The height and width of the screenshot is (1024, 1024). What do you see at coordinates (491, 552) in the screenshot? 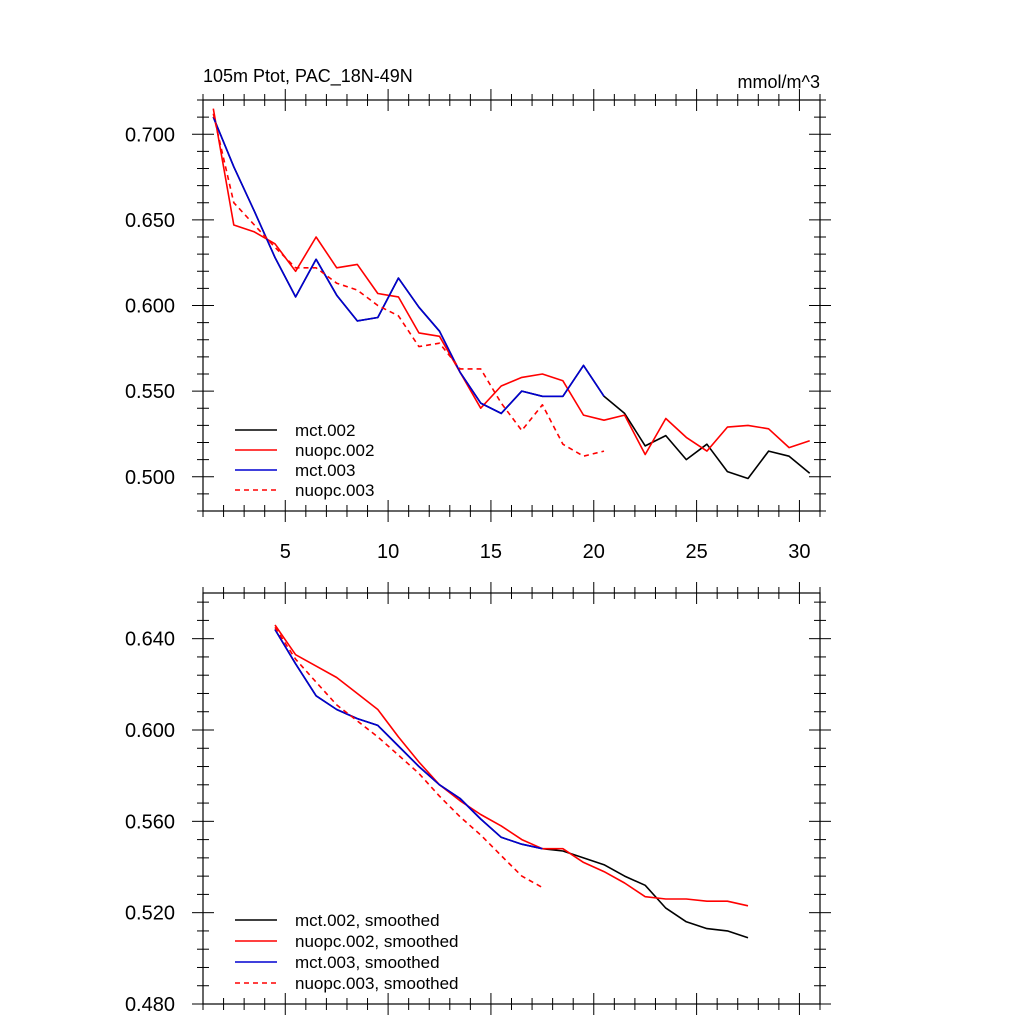
I see `x-tick-label: 15` at bounding box center [491, 552].